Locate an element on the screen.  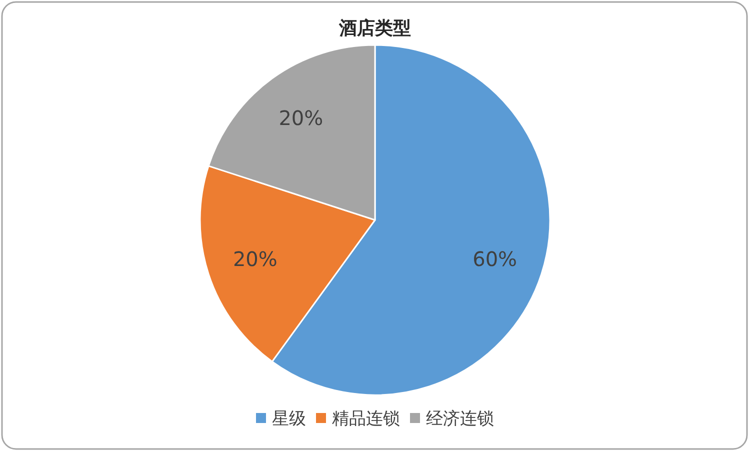
legend-label: 星级 is located at coordinates (289, 419).